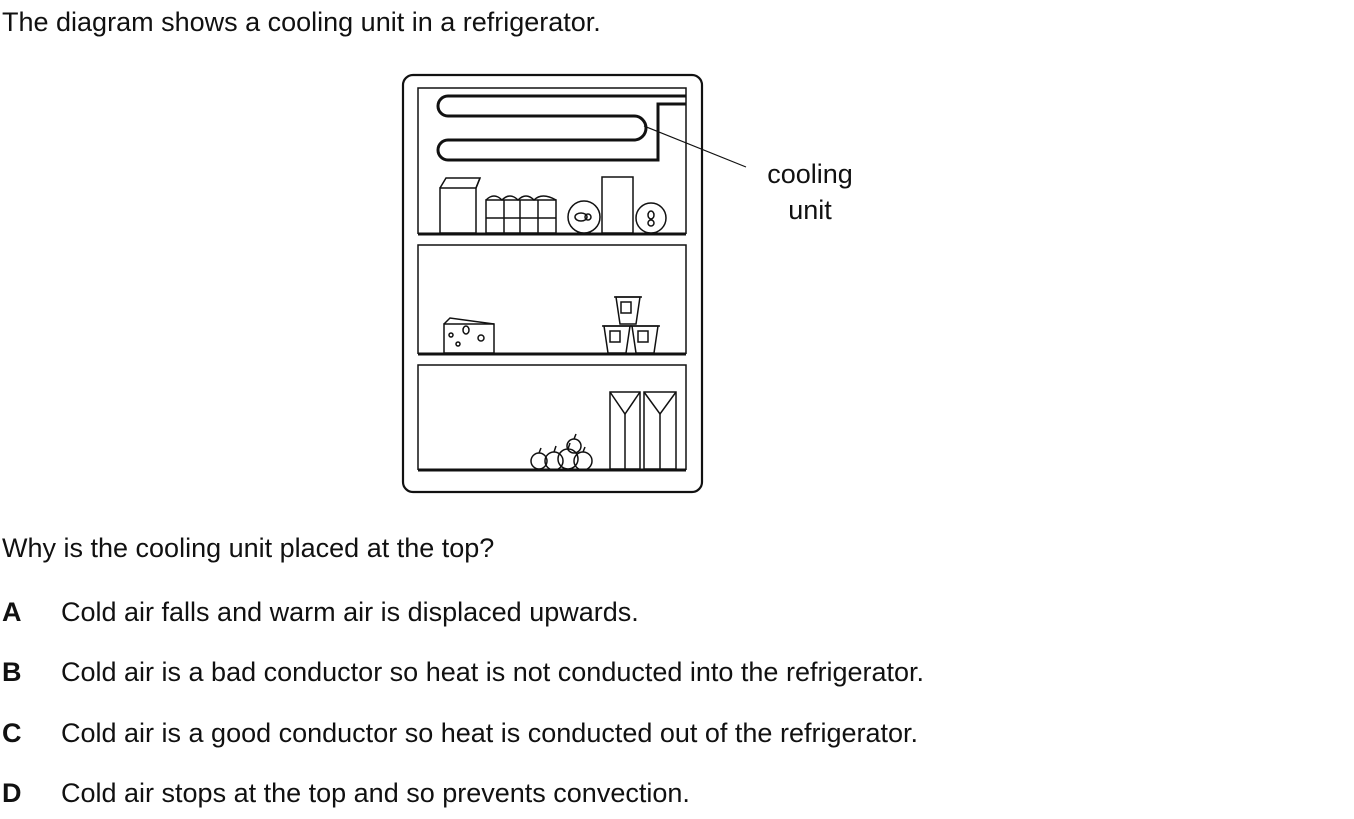 This screenshot has height=819, width=1354. What do you see at coordinates (12, 612) in the screenshot?
I see `option-letter: A` at bounding box center [12, 612].